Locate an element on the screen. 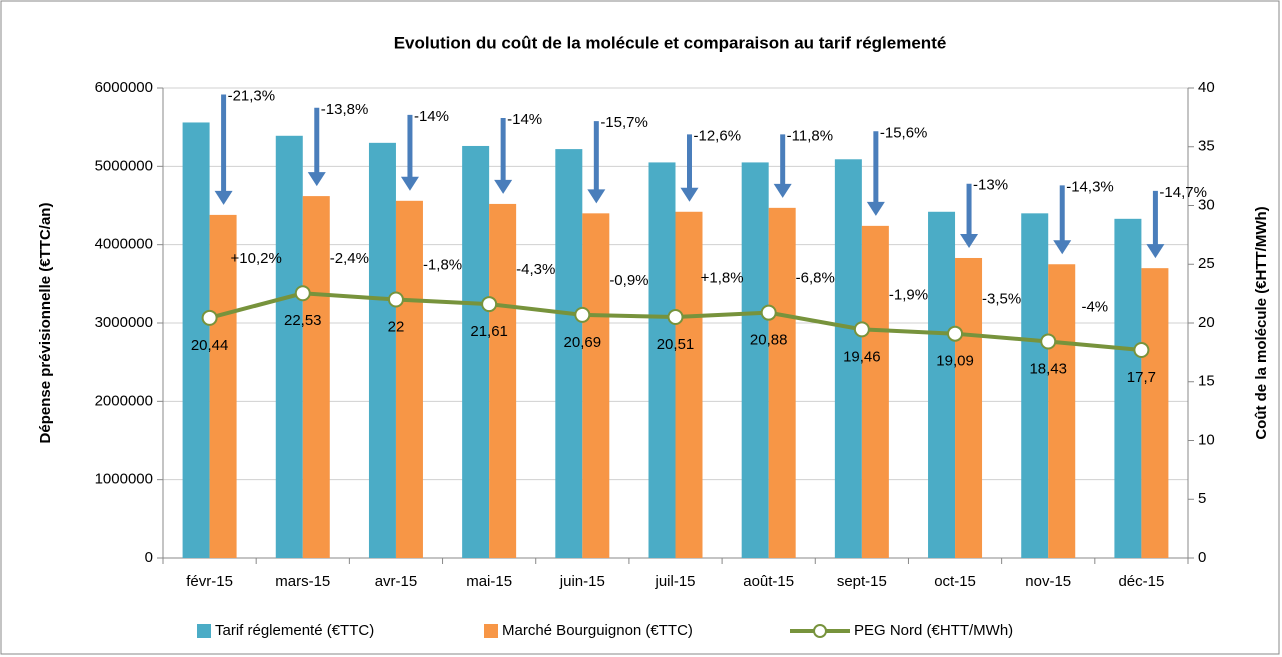  data-label: 22,53 is located at coordinates (303, 320).